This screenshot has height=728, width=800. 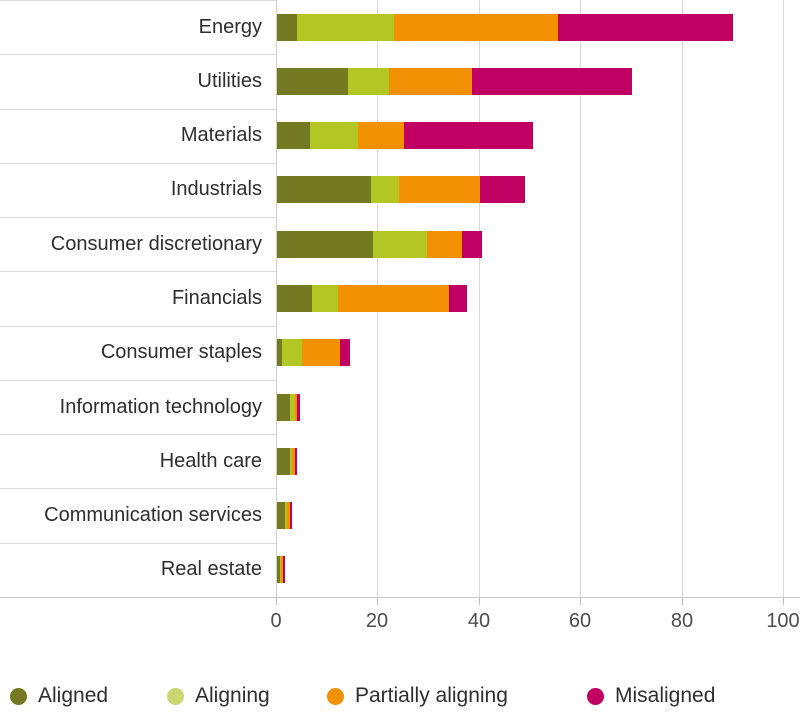 I want to click on category-label: Materials, so click(x=221, y=135).